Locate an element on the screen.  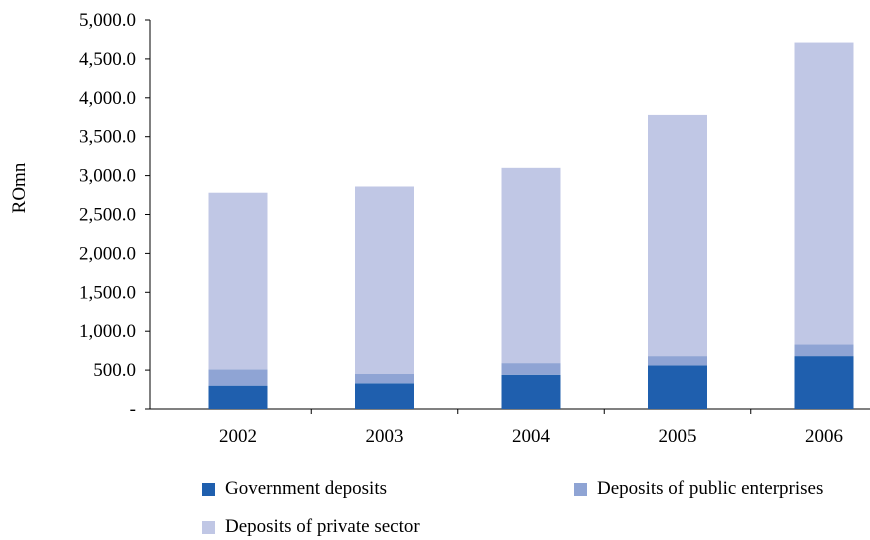
y-tick-label: - is located at coordinates (133, 409).